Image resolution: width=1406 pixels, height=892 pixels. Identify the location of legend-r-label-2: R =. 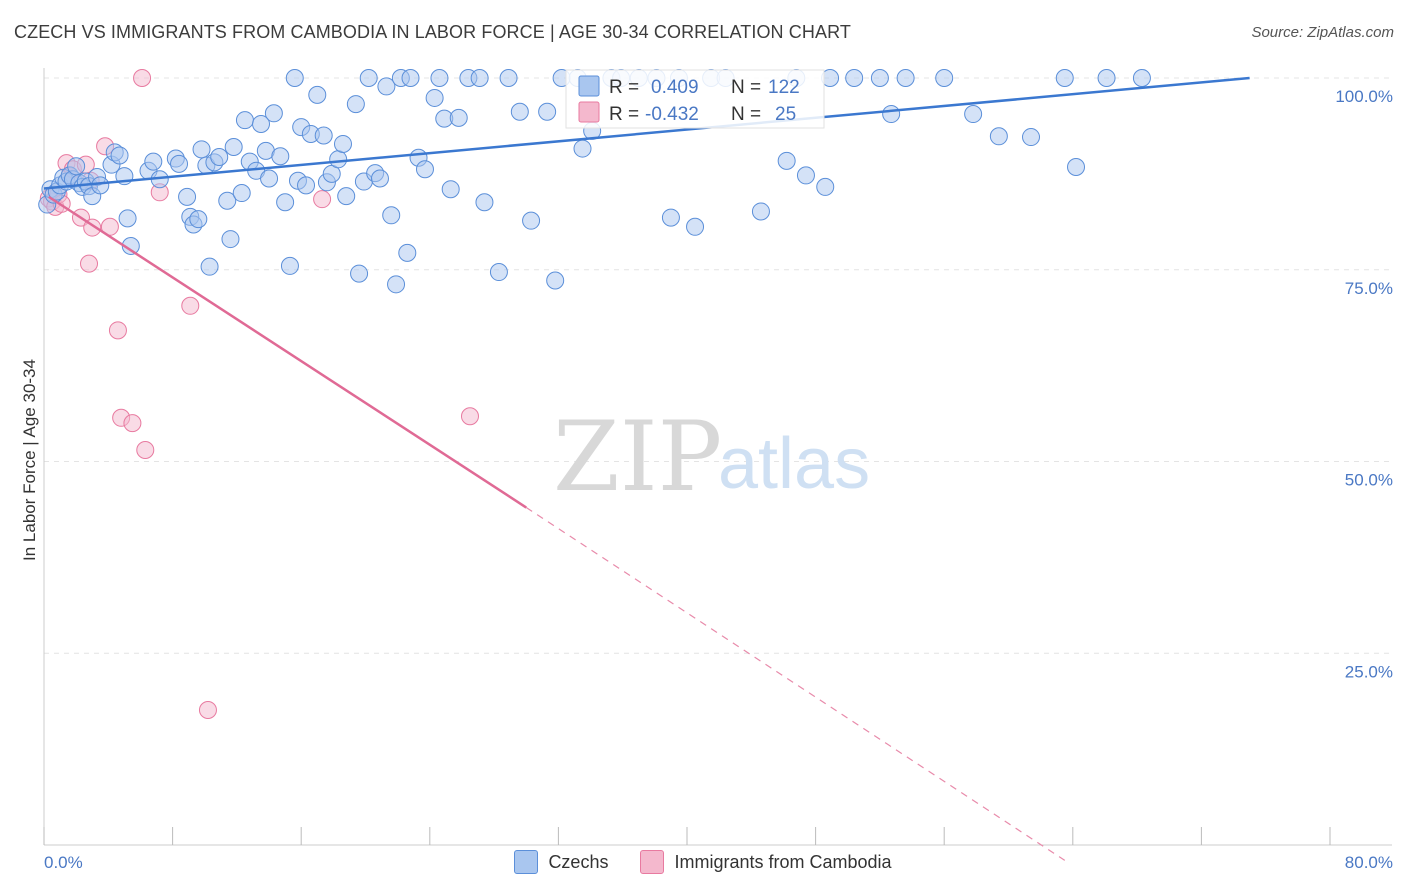
(624, 114).